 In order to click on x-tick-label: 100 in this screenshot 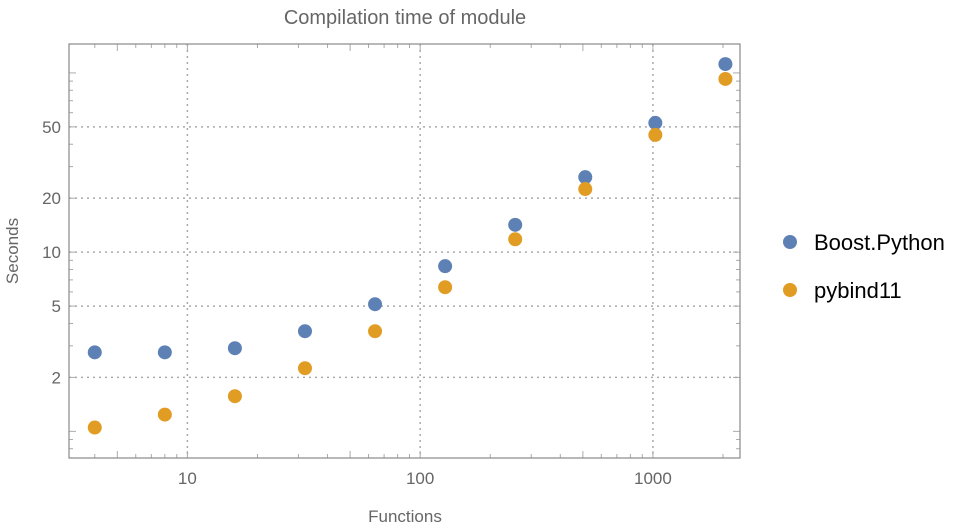, I will do `click(420, 478)`.